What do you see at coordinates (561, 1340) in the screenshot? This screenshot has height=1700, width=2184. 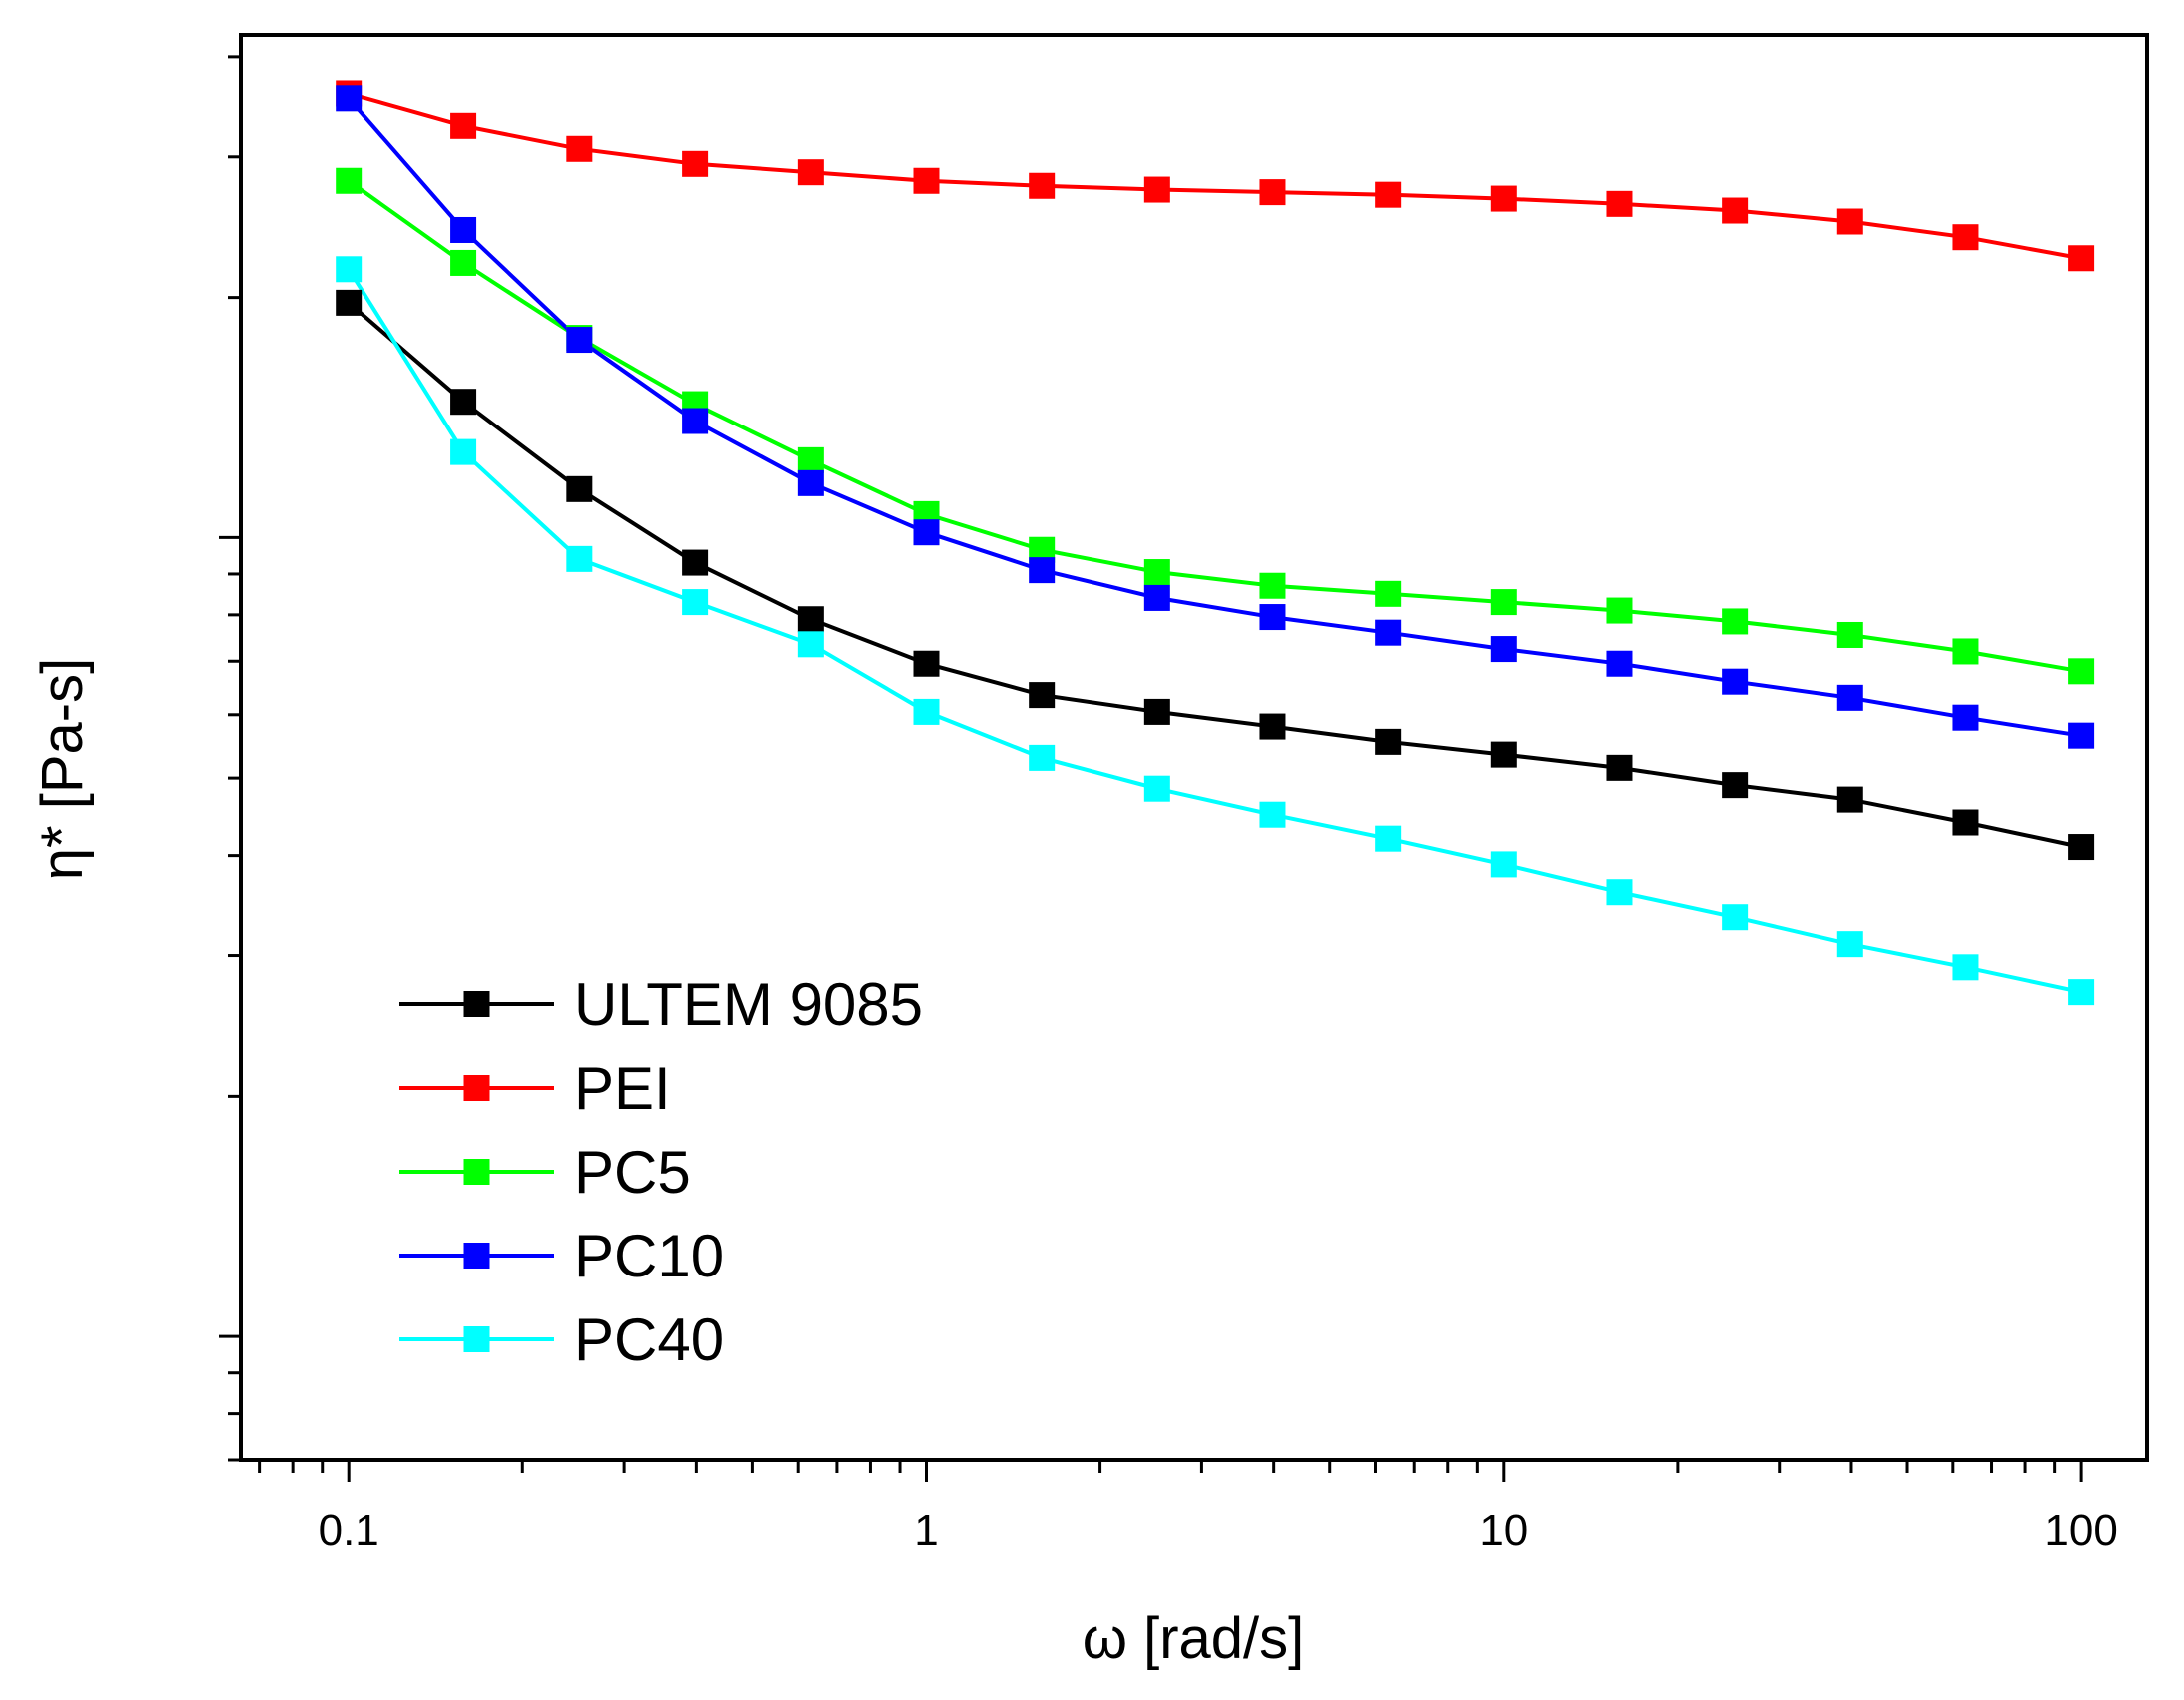 I see `legend-item: PC40` at bounding box center [561, 1340].